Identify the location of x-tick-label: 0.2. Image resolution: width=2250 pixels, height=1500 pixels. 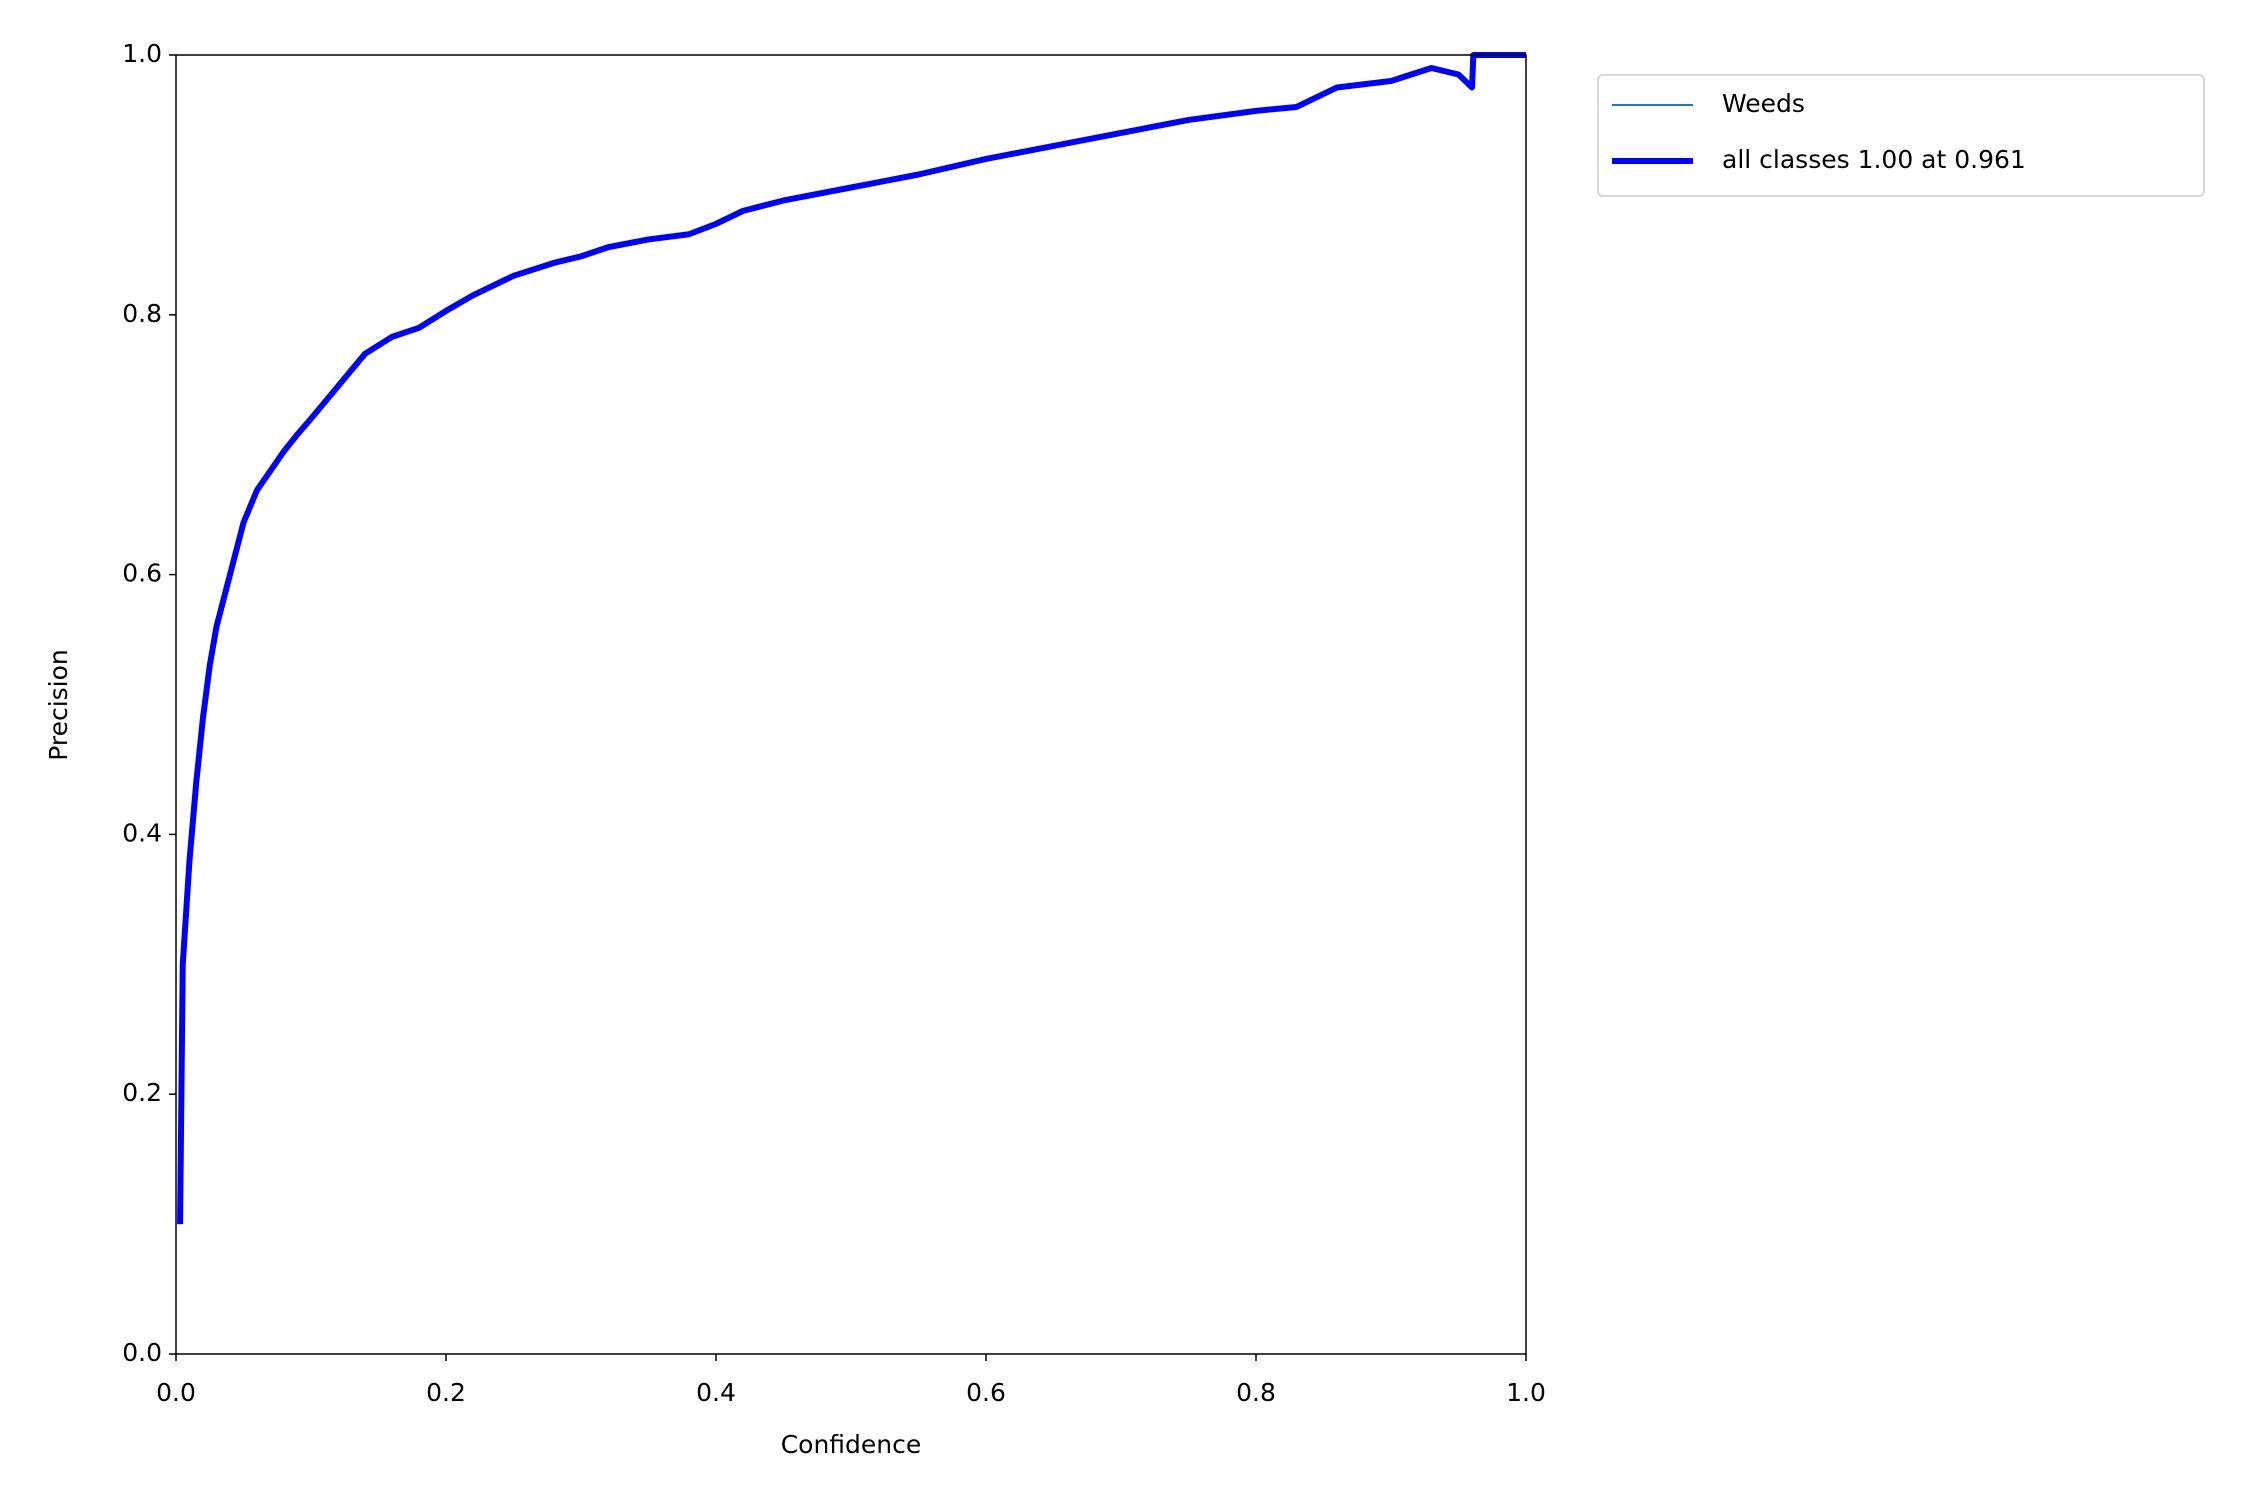
(446, 1392).